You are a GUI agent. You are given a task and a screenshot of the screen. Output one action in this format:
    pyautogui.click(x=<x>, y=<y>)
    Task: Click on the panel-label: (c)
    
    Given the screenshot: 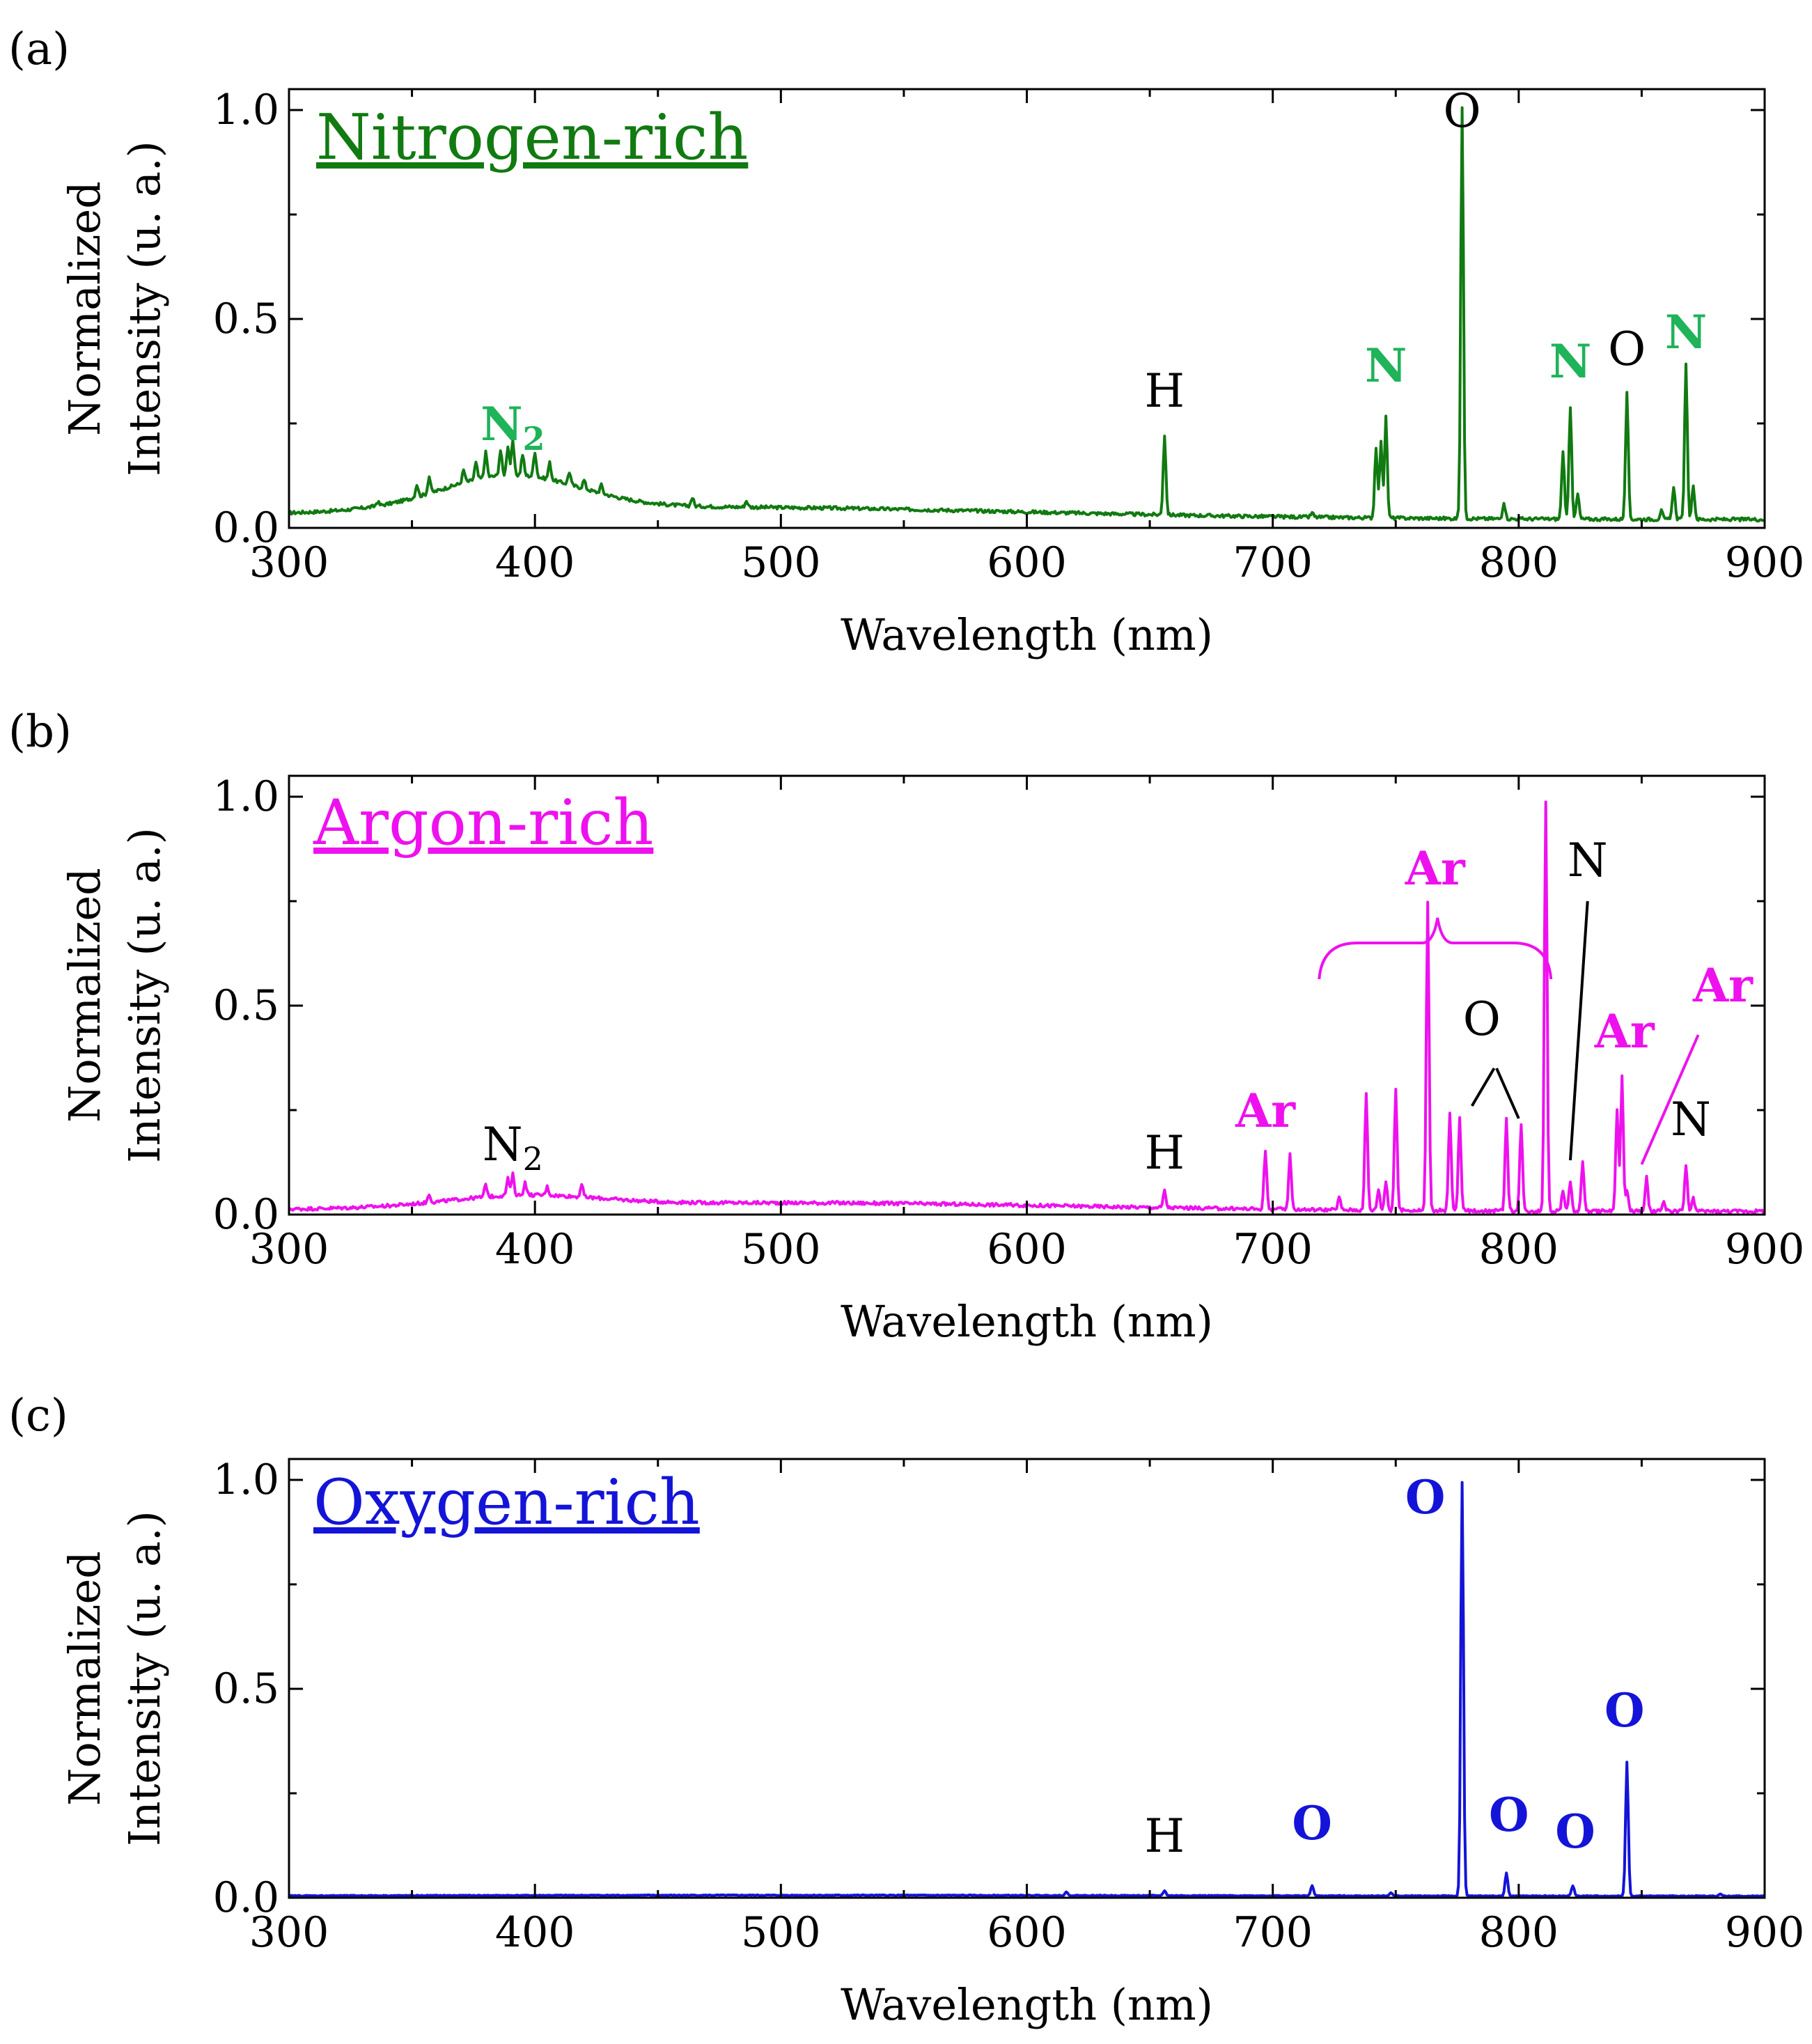 What is the action you would take?
    pyautogui.click(x=38, y=1416)
    